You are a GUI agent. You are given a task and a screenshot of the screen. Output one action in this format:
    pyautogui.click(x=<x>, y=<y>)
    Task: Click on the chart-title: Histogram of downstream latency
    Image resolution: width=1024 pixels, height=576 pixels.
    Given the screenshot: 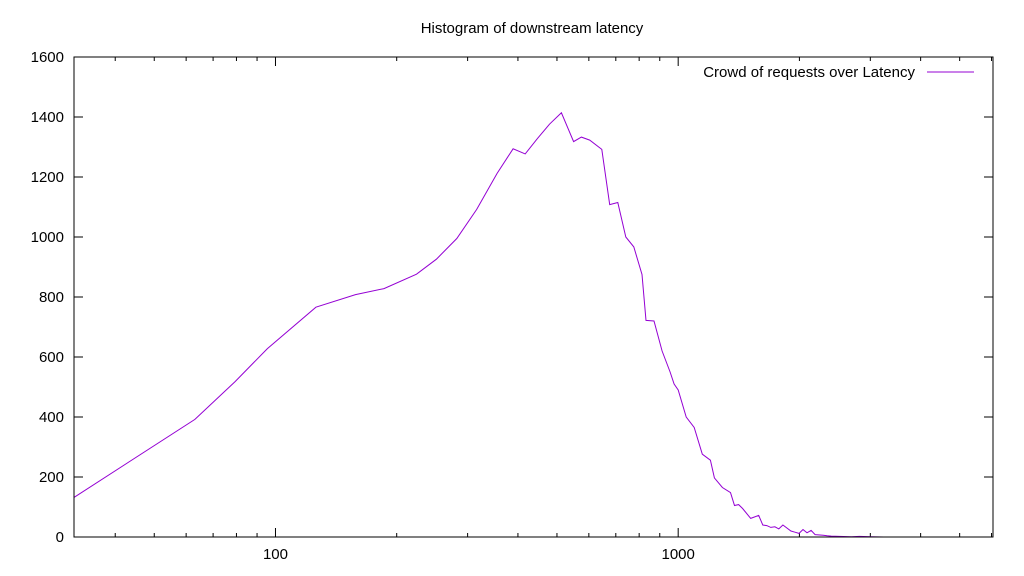 What is the action you would take?
    pyautogui.click(x=532, y=28)
    